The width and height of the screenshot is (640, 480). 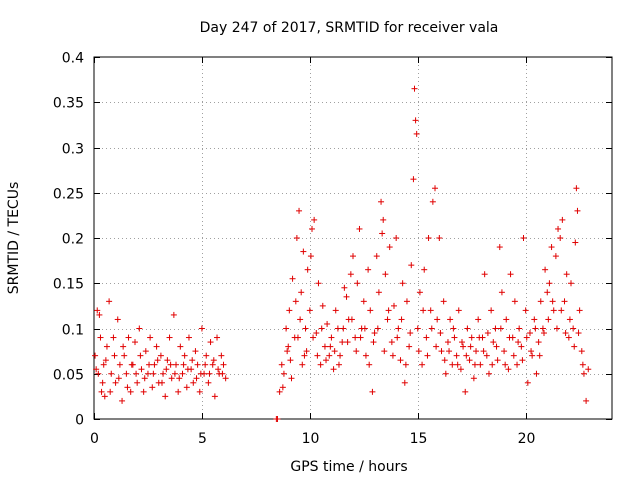 I want to click on y-tick-label: 0.05, so click(x=68, y=376).